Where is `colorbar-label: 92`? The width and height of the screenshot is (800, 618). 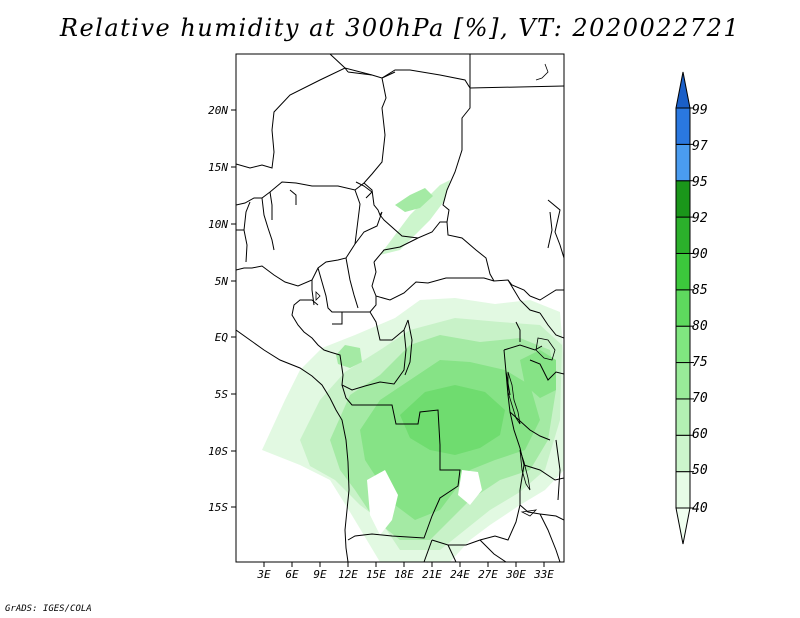
colorbar-label: 92 is located at coordinates (700, 218).